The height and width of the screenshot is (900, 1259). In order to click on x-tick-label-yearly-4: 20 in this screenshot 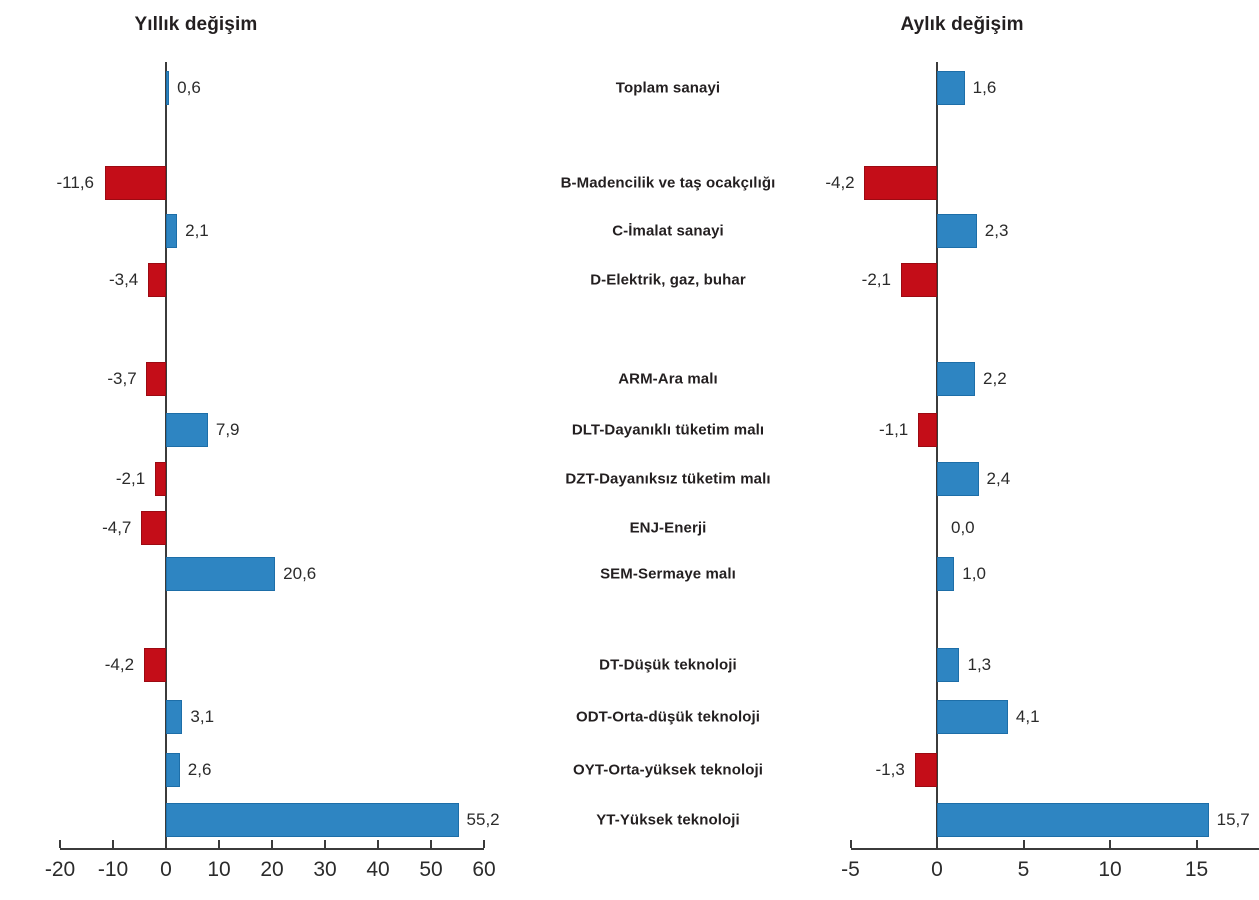, I will do `click(272, 869)`.